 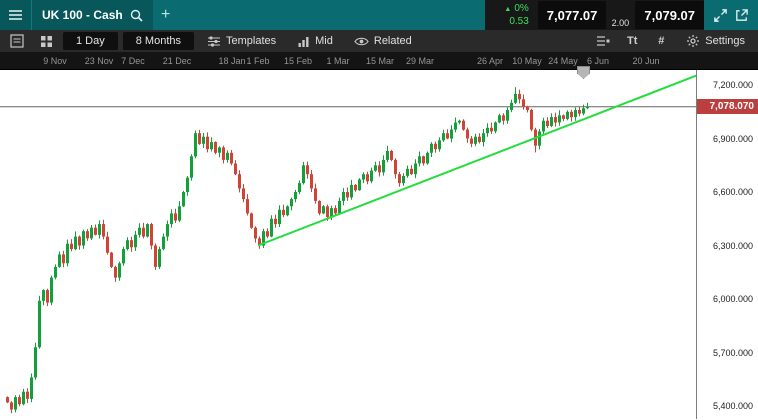 I want to click on list-icon, so click(x=603, y=41).